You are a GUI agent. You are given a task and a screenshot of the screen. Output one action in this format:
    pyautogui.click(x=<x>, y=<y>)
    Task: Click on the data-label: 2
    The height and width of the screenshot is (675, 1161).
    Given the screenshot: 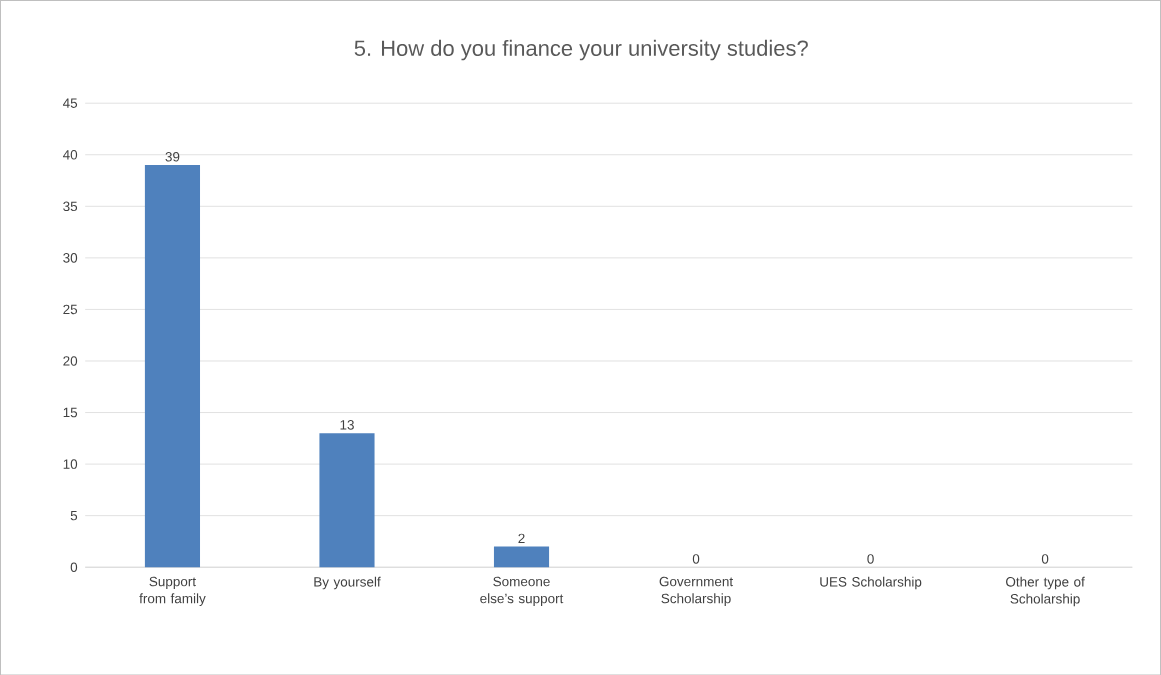 What is the action you would take?
    pyautogui.click(x=521, y=538)
    